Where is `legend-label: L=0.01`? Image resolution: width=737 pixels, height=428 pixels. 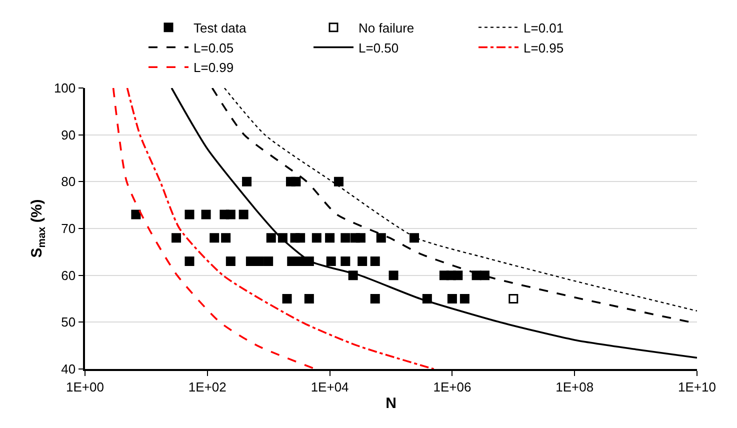 legend-label: L=0.01 is located at coordinates (544, 28).